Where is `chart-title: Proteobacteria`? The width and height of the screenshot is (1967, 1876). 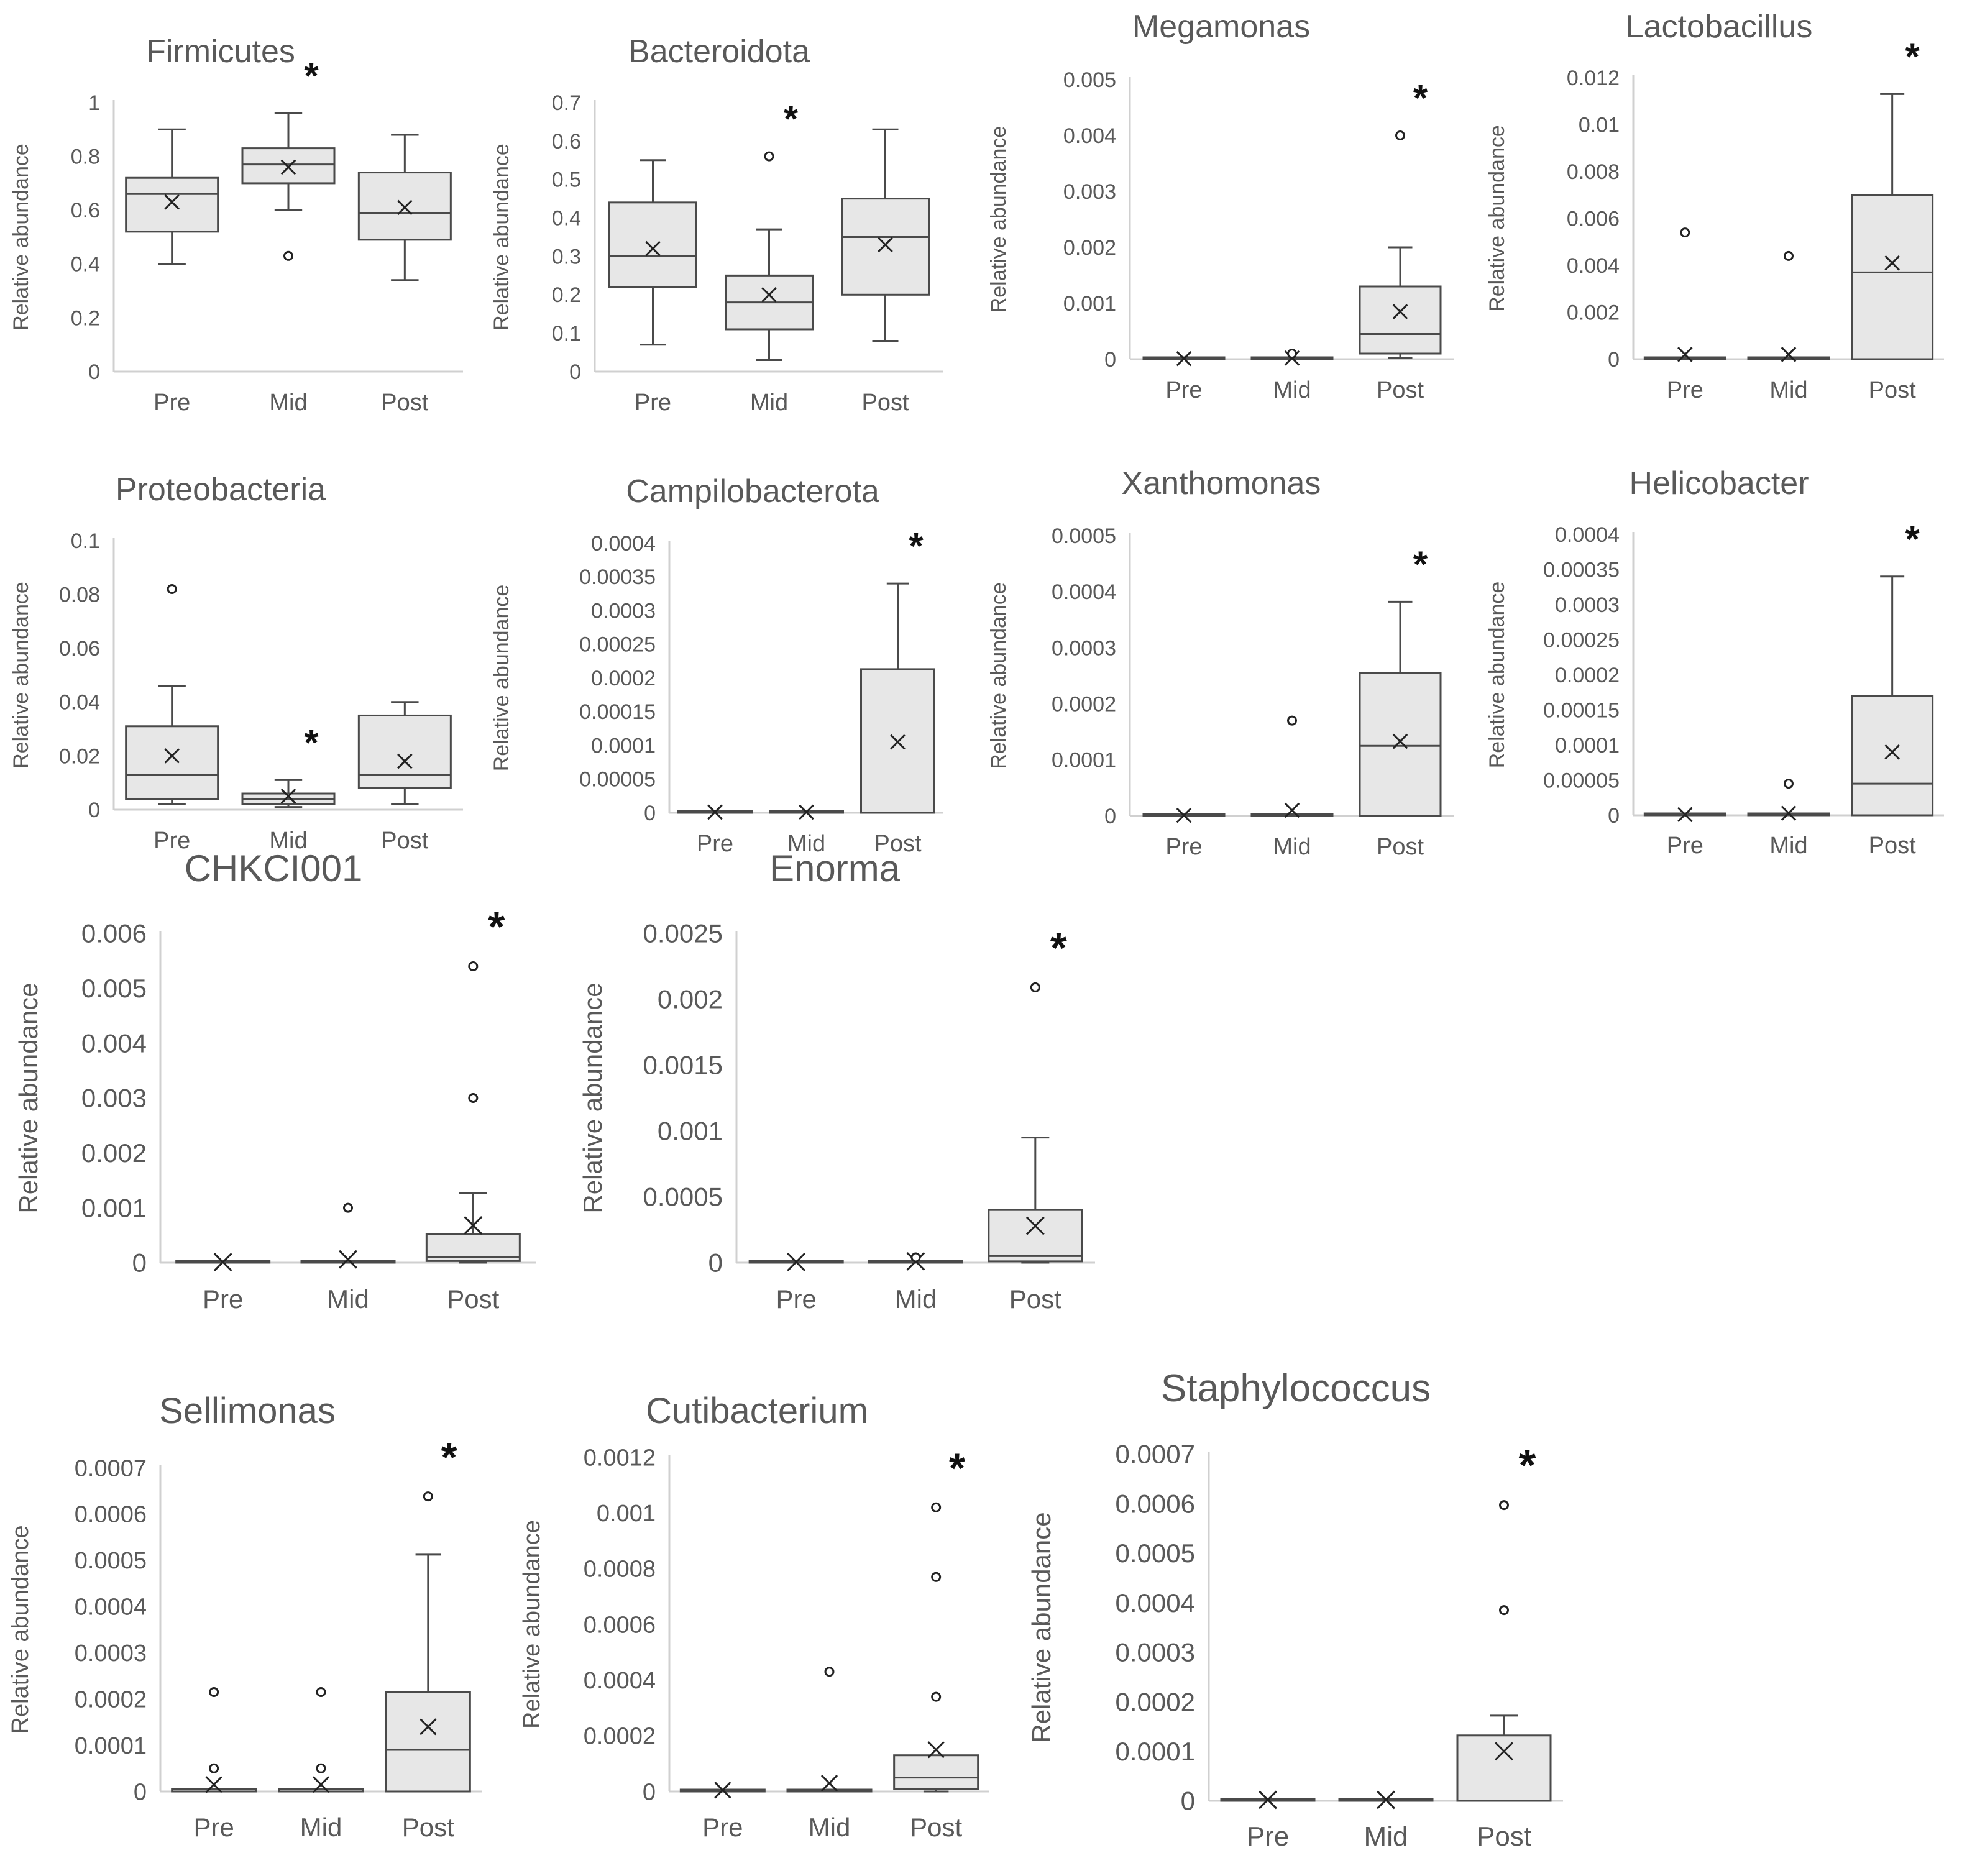
chart-title: Proteobacteria is located at coordinates (221, 490).